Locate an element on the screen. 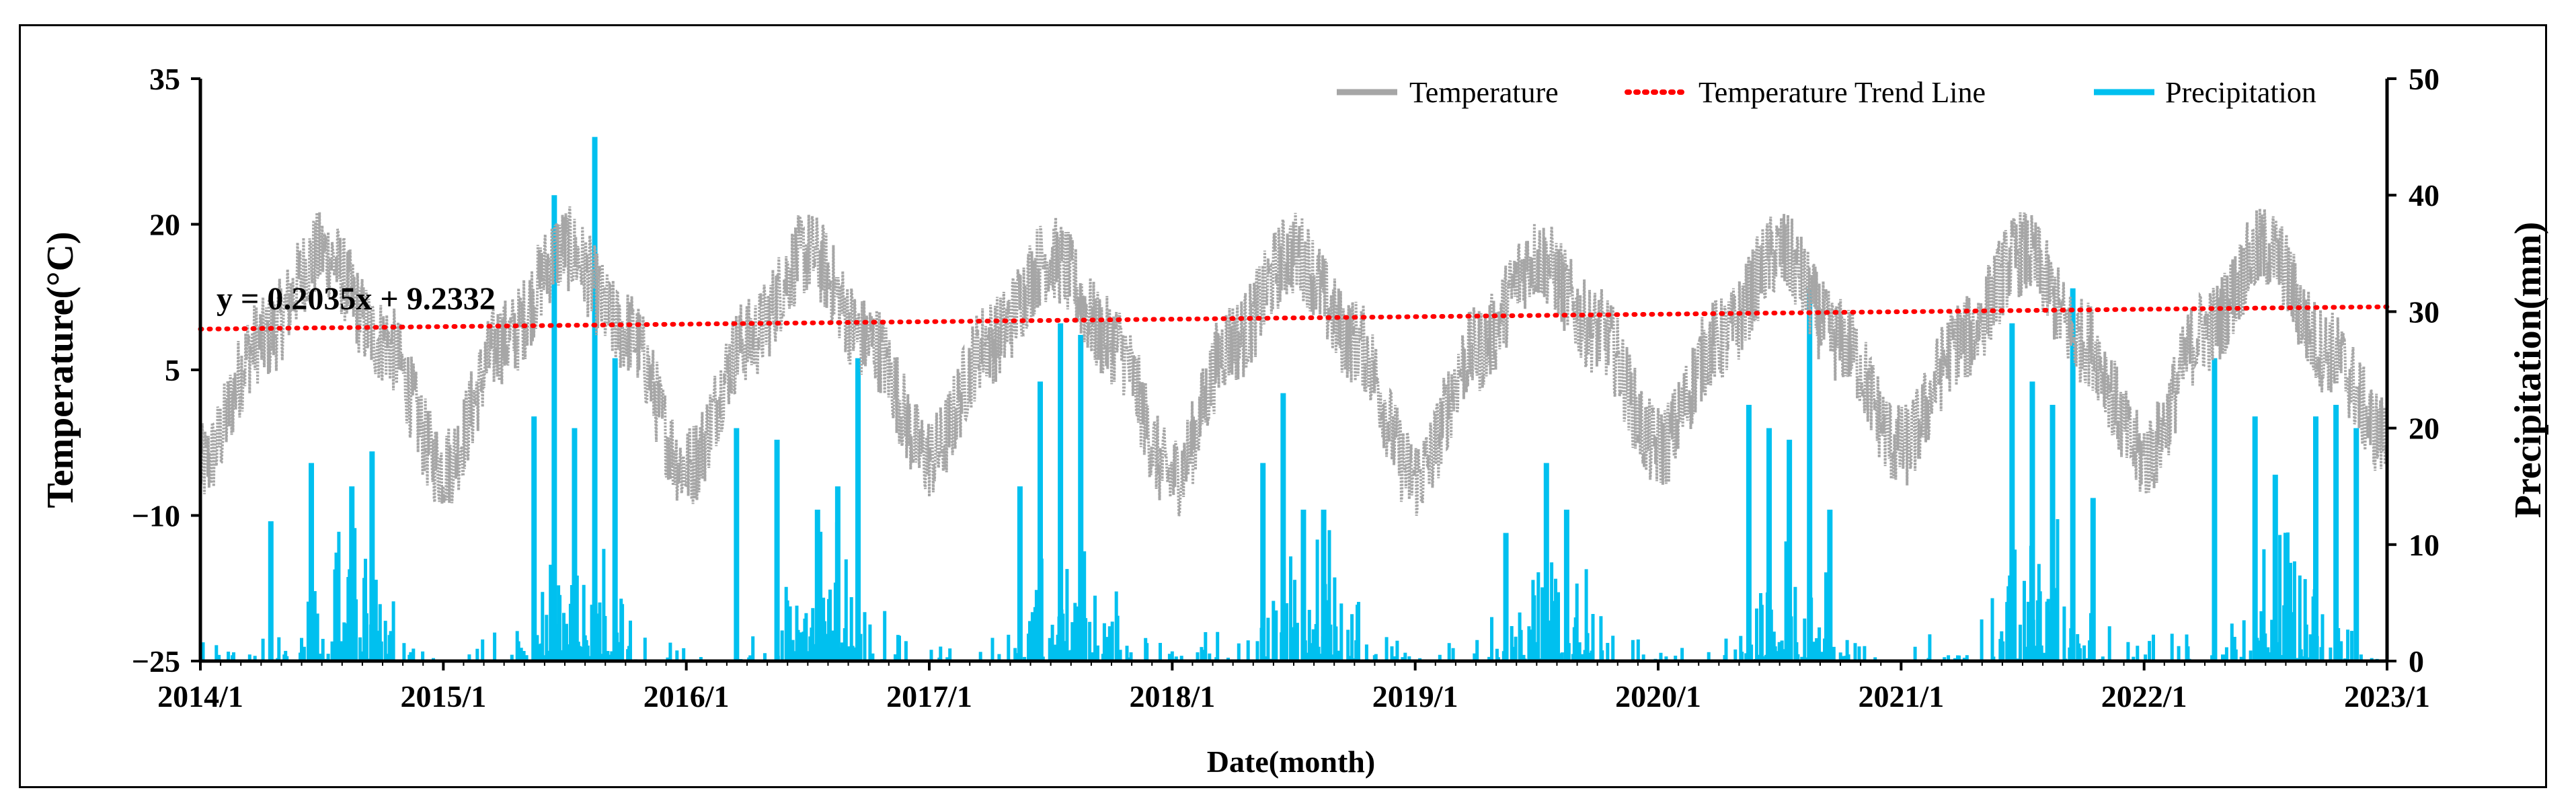 Image resolution: width=2576 pixels, height=809 pixels. x-tick-label: 2023/1 is located at coordinates (2387, 696).